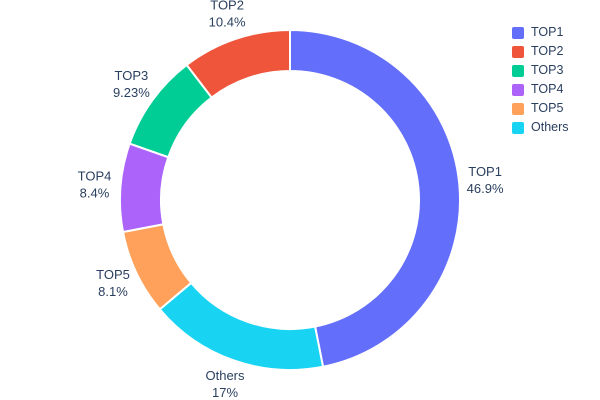 This screenshot has height=400, width=600. What do you see at coordinates (518, 51) in the screenshot?
I see `legend-swatch-TOP2` at bounding box center [518, 51].